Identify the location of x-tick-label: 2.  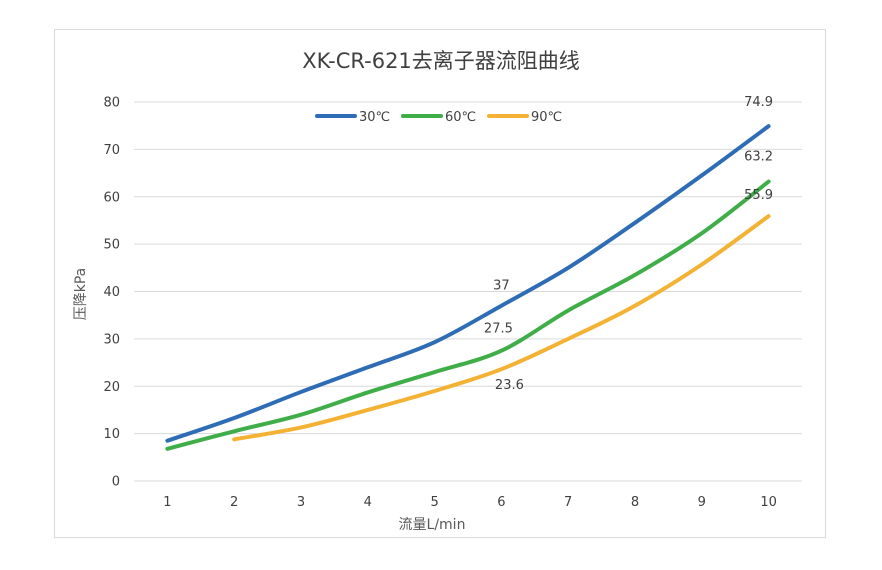
(234, 502).